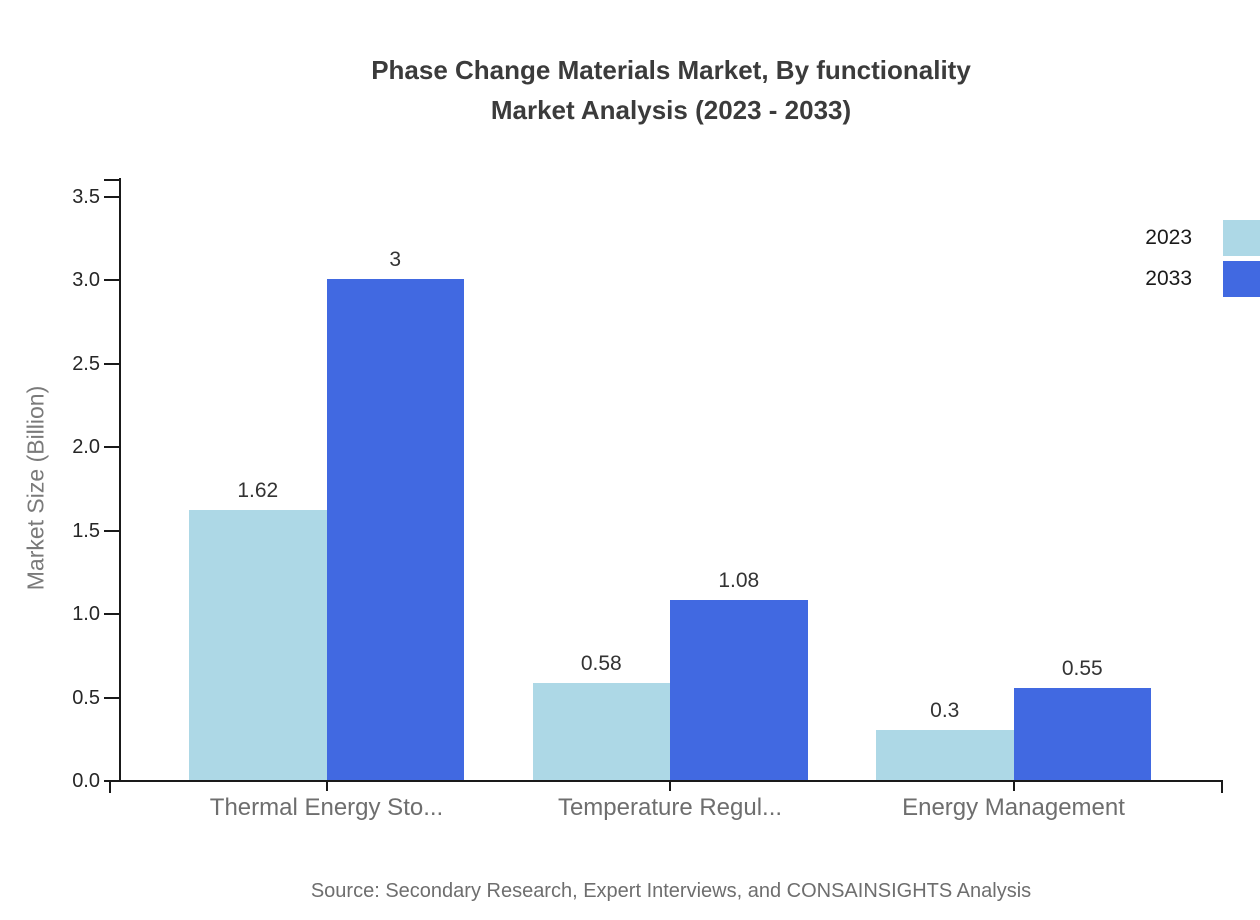  I want to click on bar-value-label: 3, so click(395, 260).